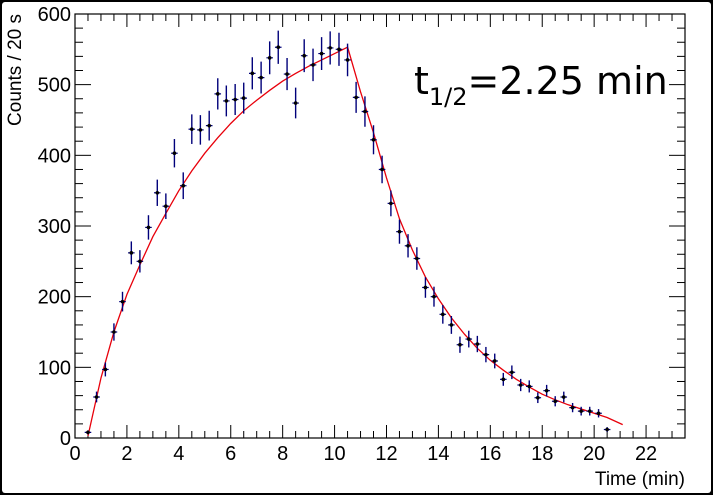  I want to click on y-tick-label: 300, so click(54, 227).